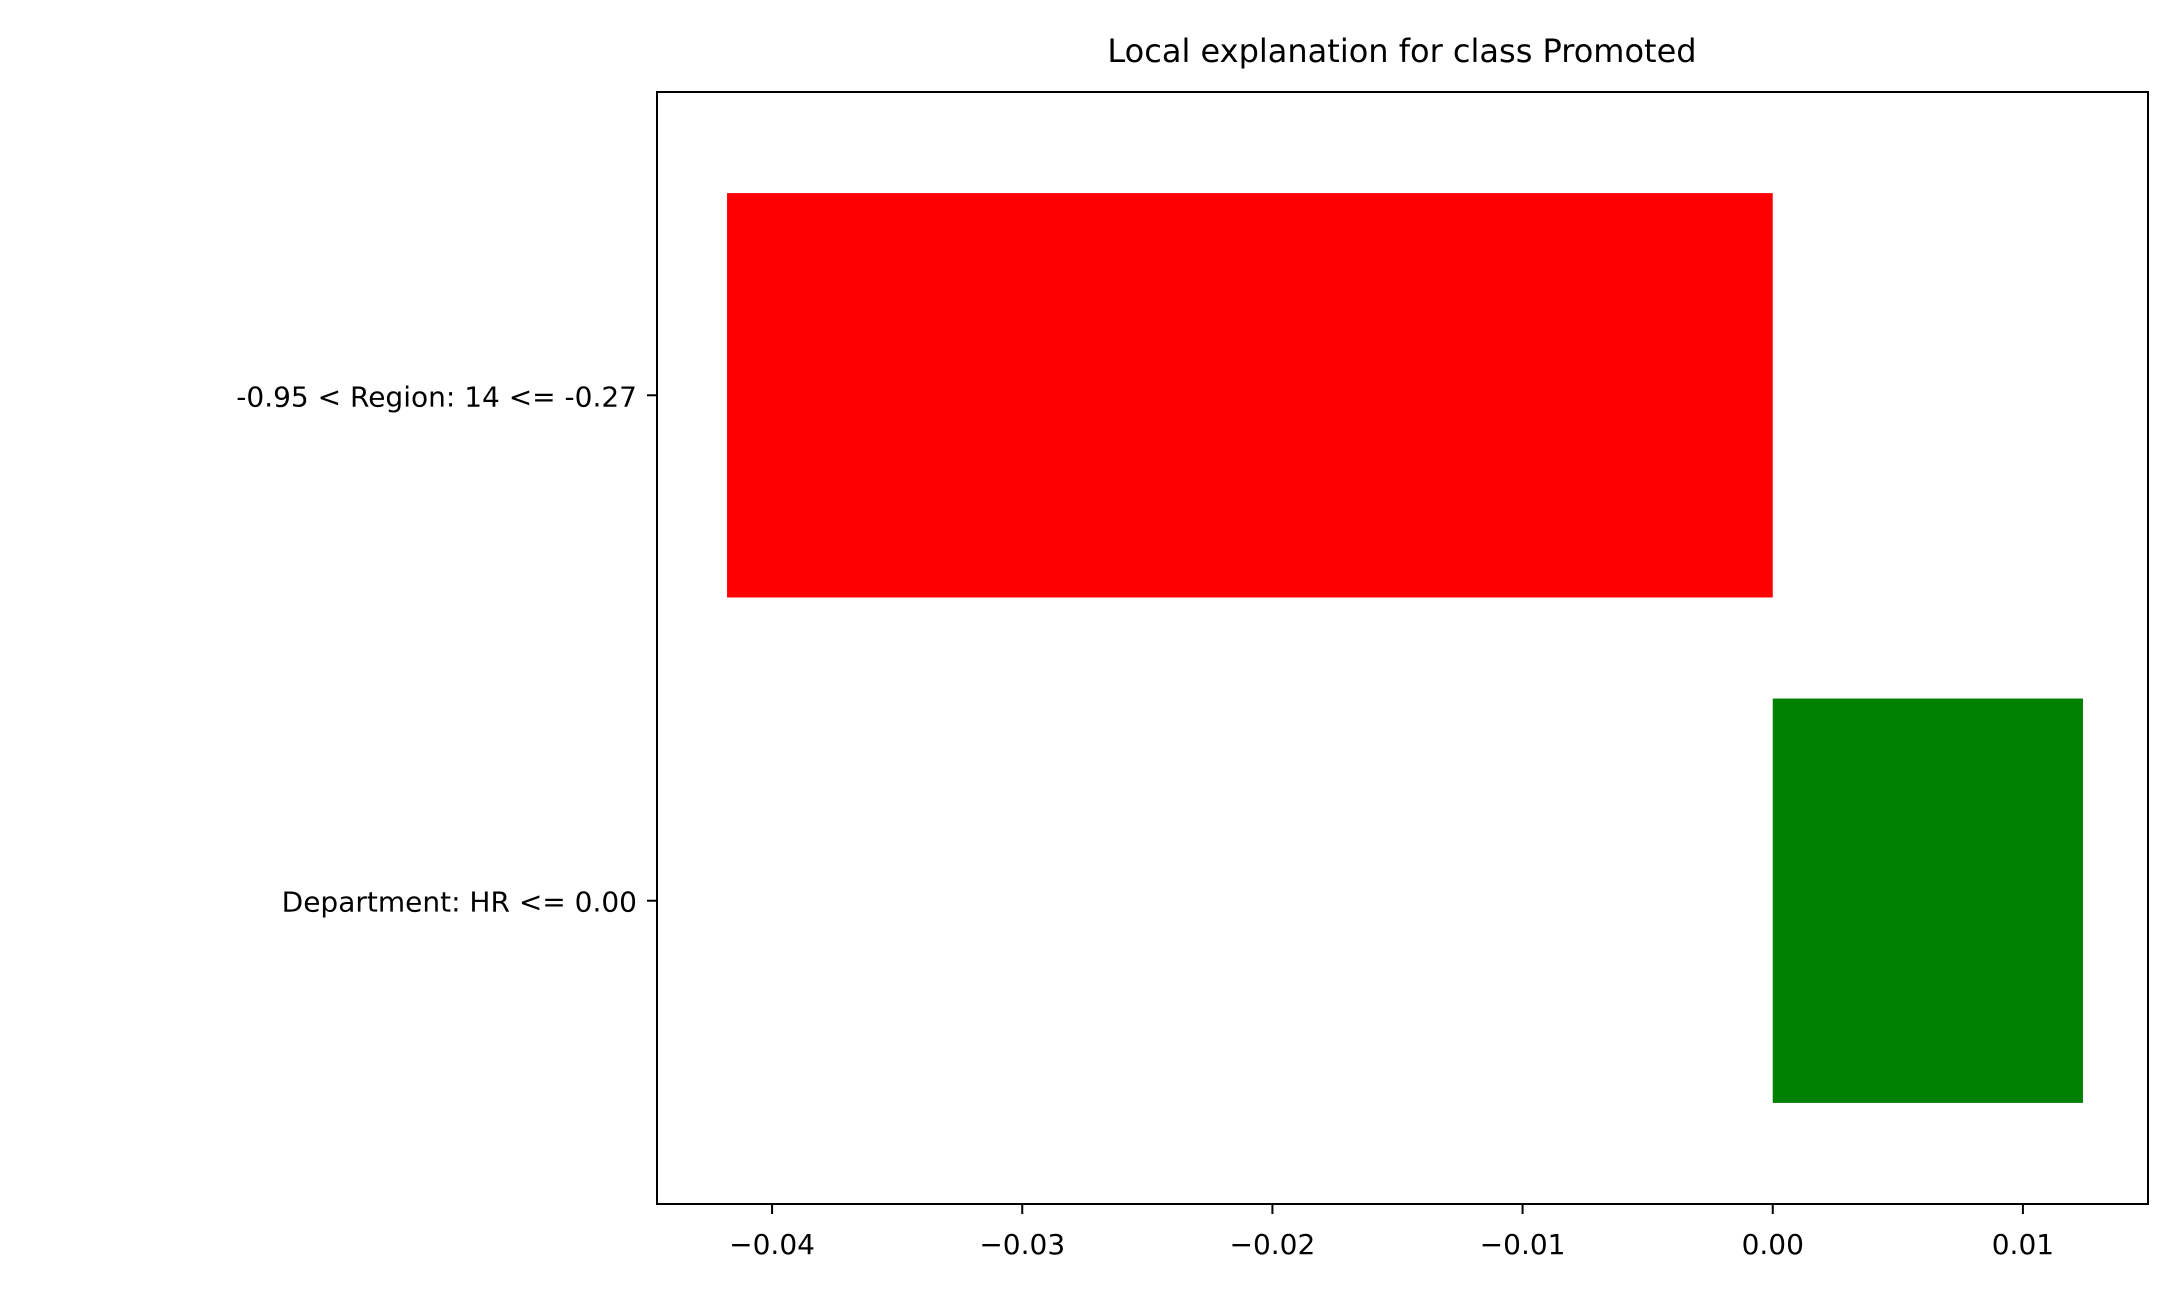 This screenshot has height=1306, width=2172. I want to click on x-tick-label: −0.01, so click(1523, 1244).